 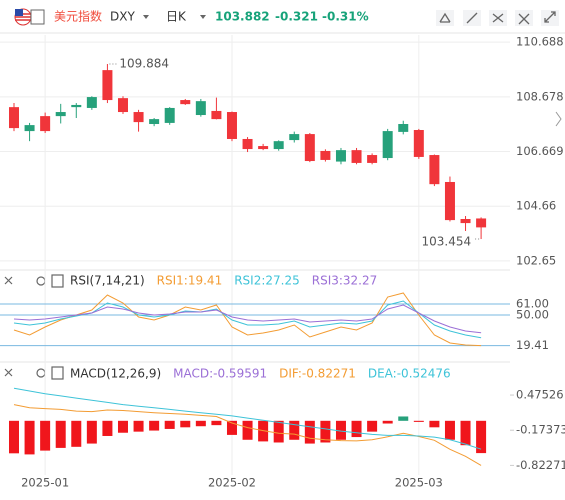 What do you see at coordinates (540, 430) in the screenshot?
I see `y-tick-label: -0.17373` at bounding box center [540, 430].